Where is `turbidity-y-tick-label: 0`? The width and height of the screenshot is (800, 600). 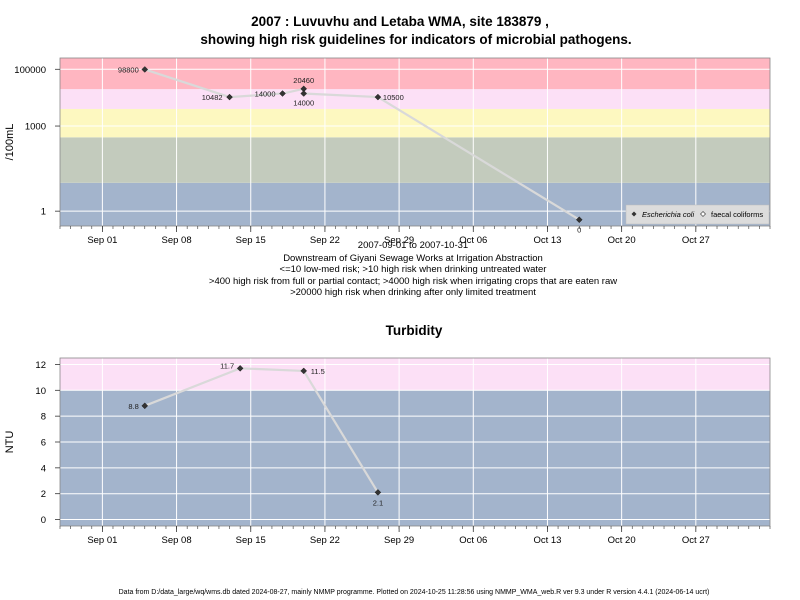
turbidity-y-tick-label: 0 is located at coordinates (43, 520).